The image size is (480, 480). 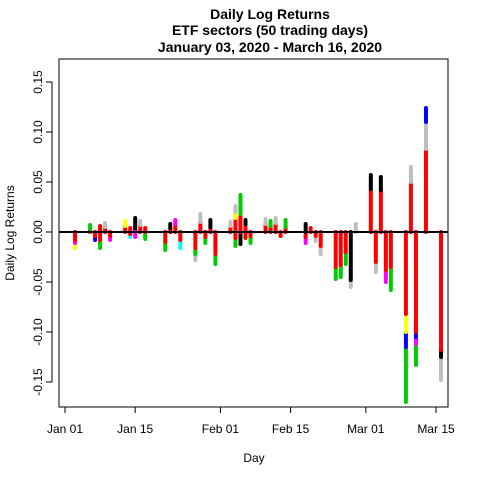 What do you see at coordinates (38, 282) in the screenshot?
I see `y-tick-label: -0.05` at bounding box center [38, 282].